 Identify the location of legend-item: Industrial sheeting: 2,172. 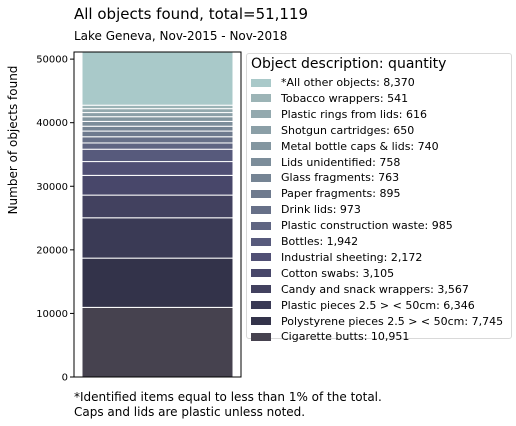
(336, 257).